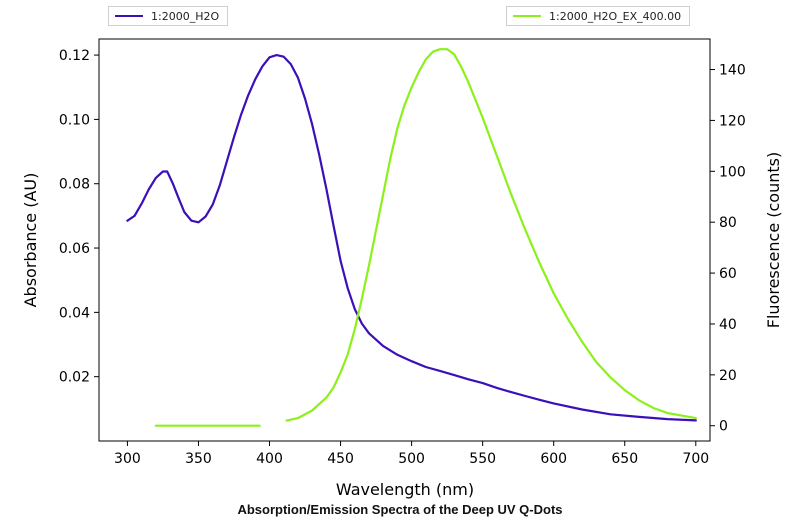  I want to click on x-tick-label: 600, so click(553, 459).